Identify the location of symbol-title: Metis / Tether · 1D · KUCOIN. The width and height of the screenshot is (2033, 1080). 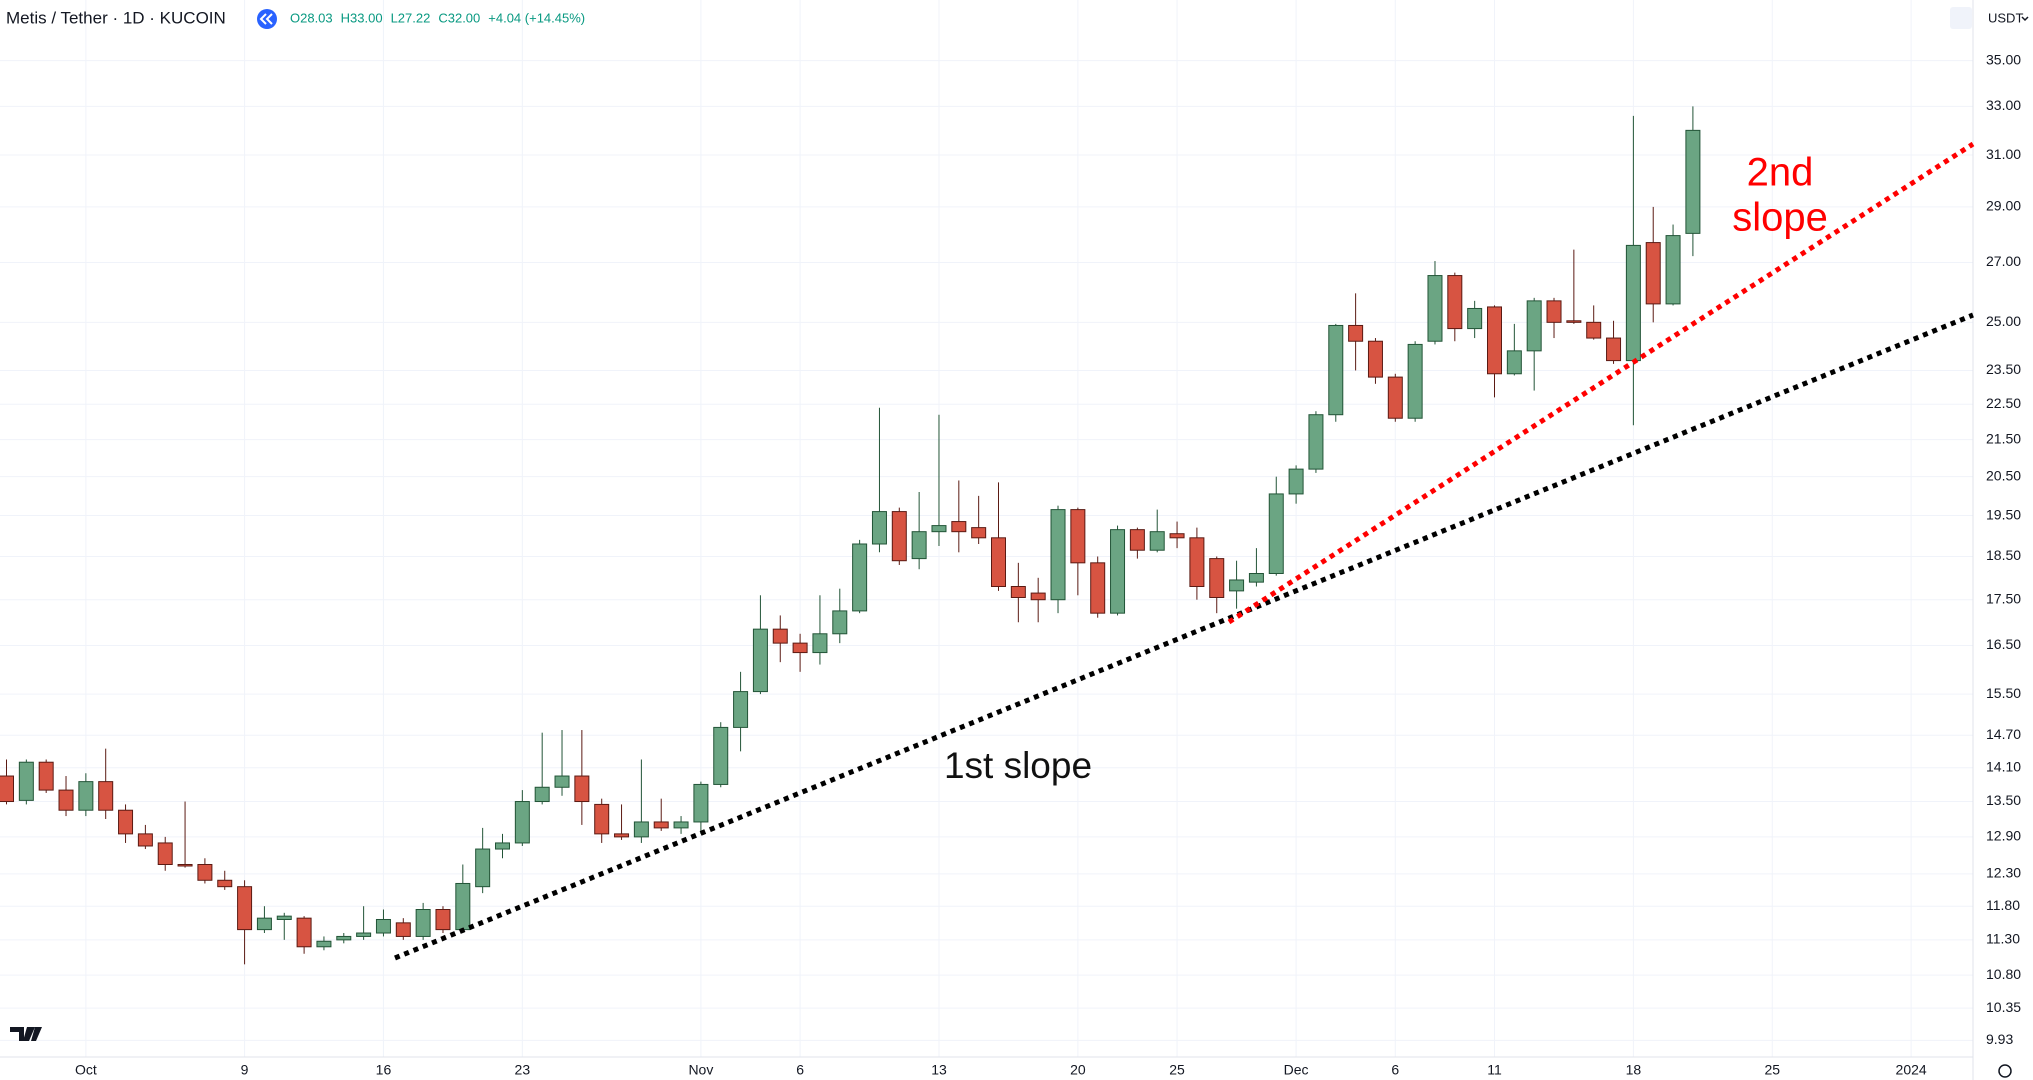
(116, 17).